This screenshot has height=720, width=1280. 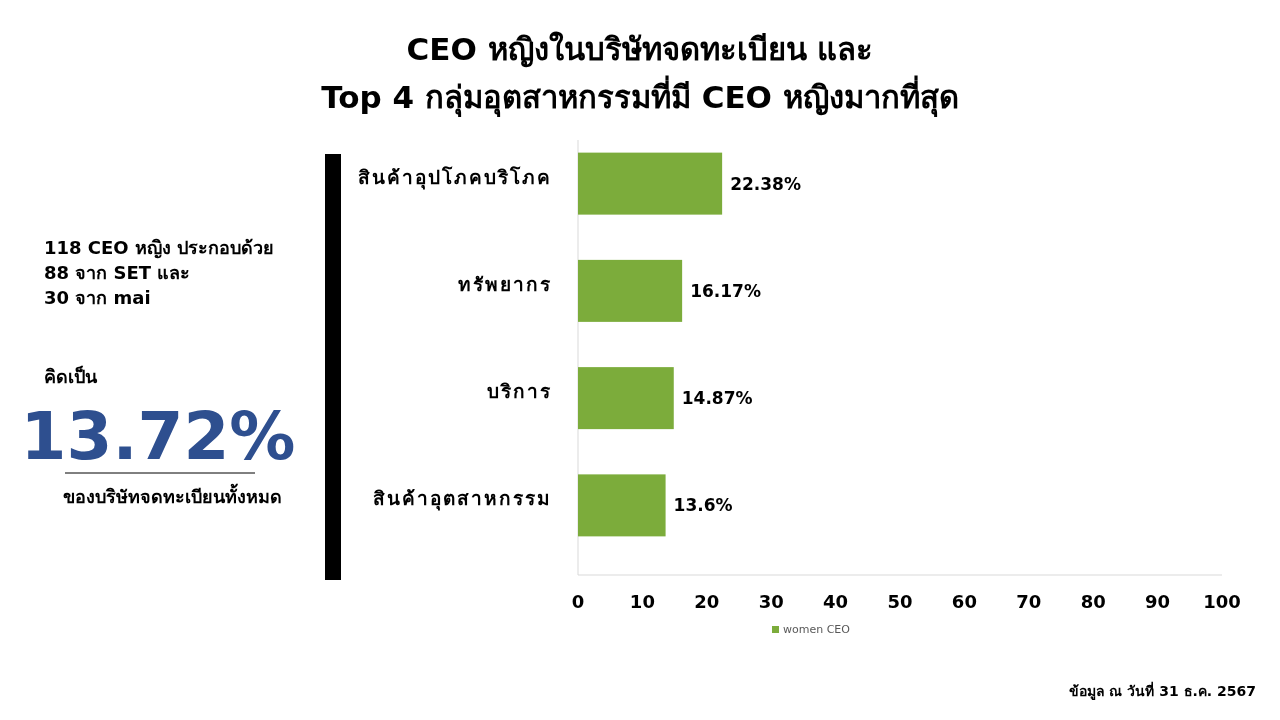 What do you see at coordinates (172, 495) in the screenshot?
I see `text: ของบริษัทจดทะเบียนทั้งหมด` at bounding box center [172, 495].